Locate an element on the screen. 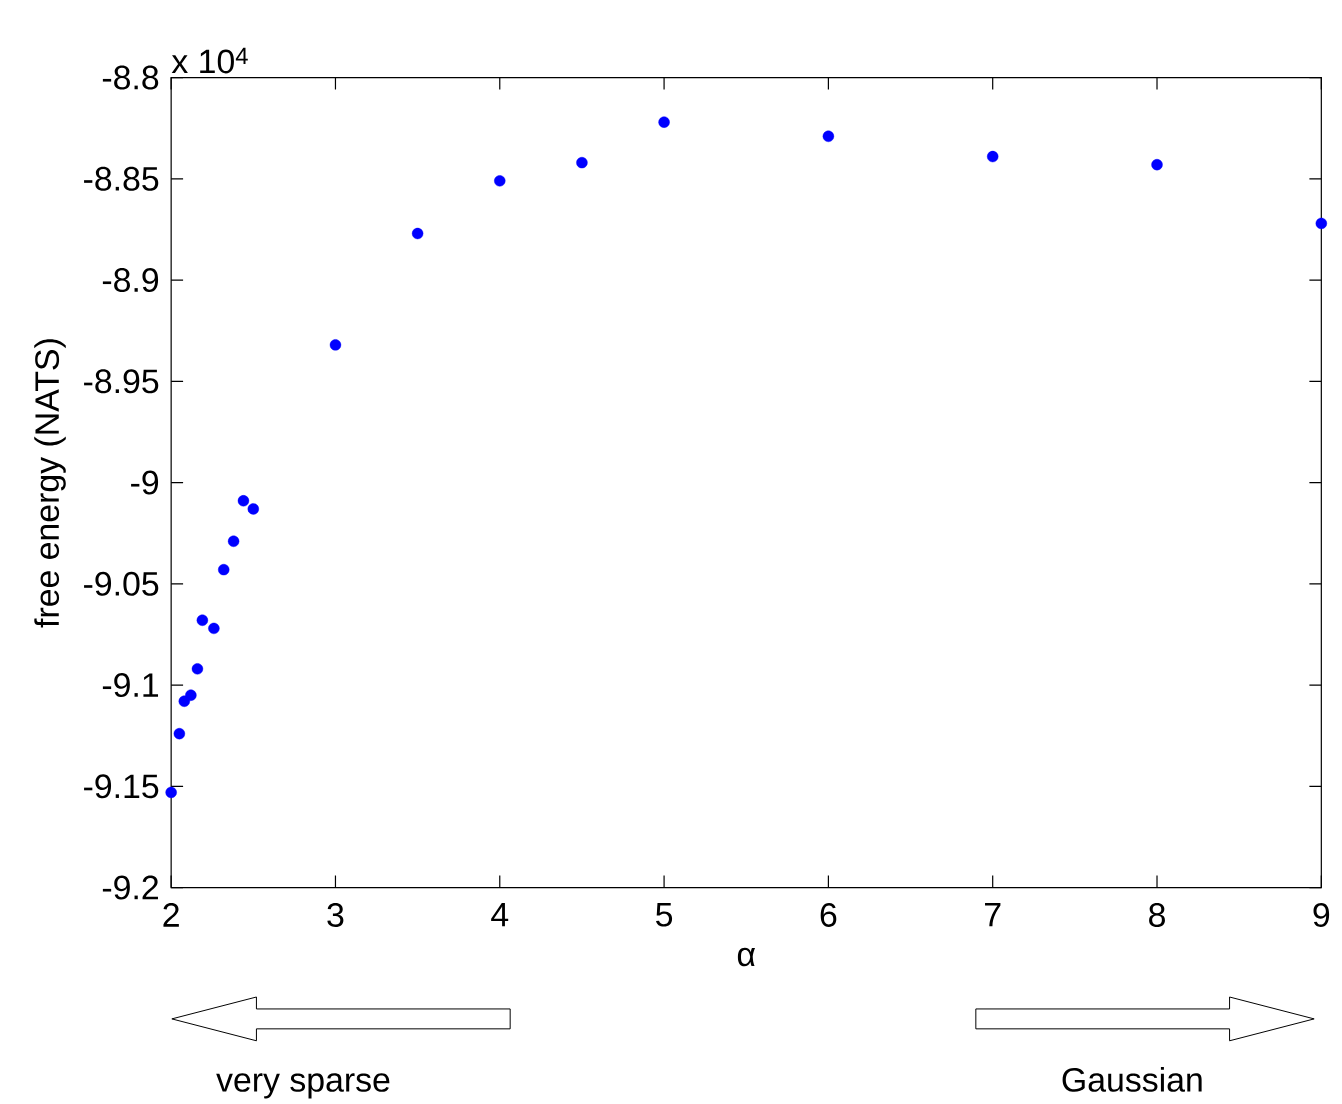 This screenshot has height=1104, width=1342. y-tick-label: -8.8 is located at coordinates (130, 77).